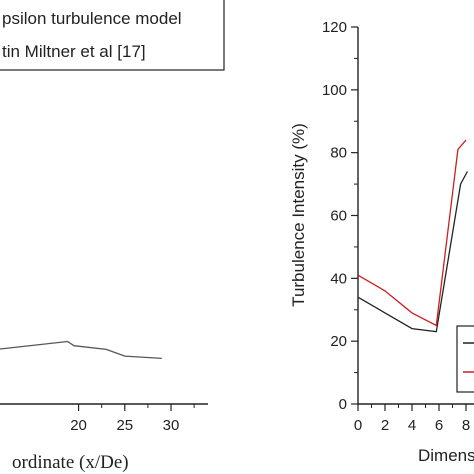  Describe the element at coordinates (446, 455) in the screenshot. I see `right-x-axis-title: Dimens` at that location.